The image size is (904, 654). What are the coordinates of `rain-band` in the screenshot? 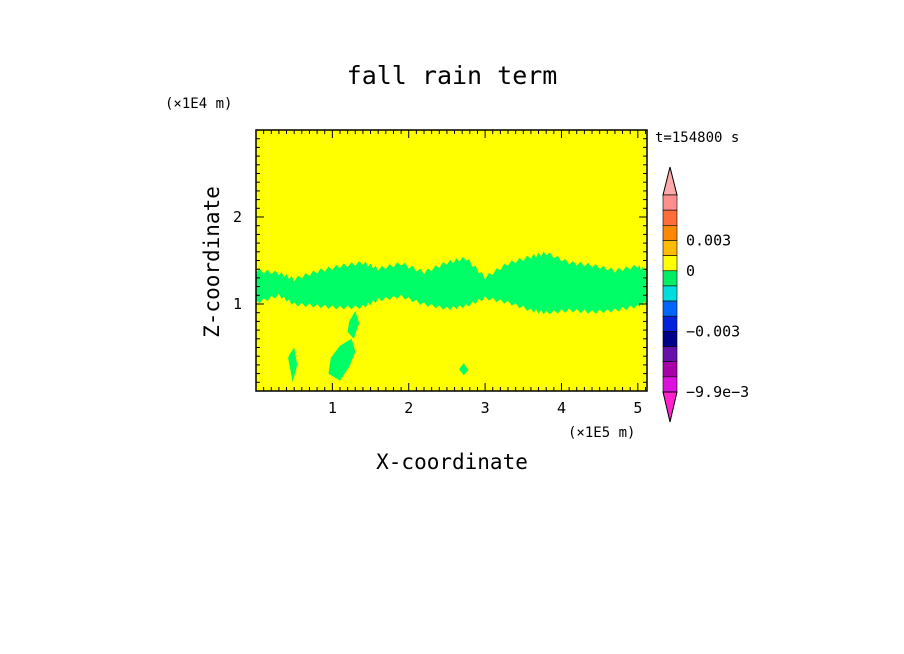 It's located at (451, 283).